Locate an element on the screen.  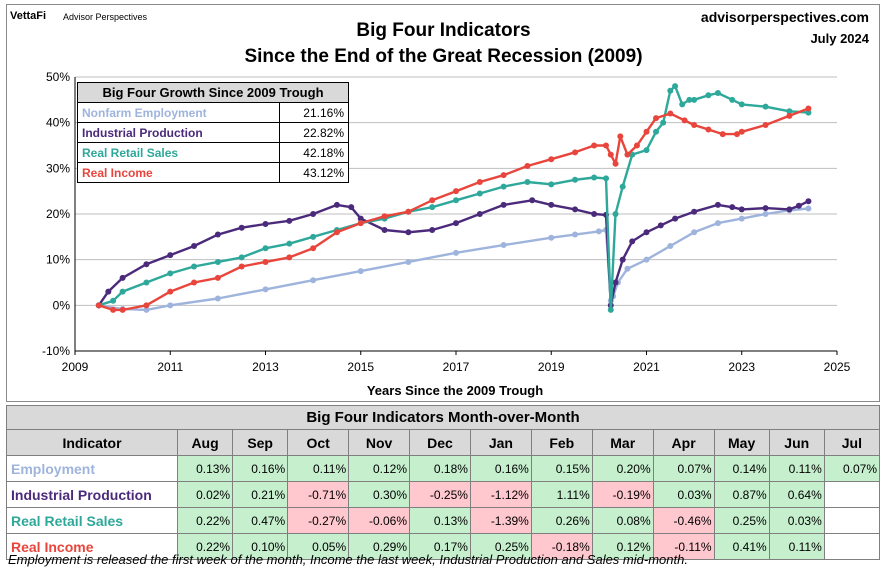
mom-cell: 0.02% is located at coordinates (205, 494).